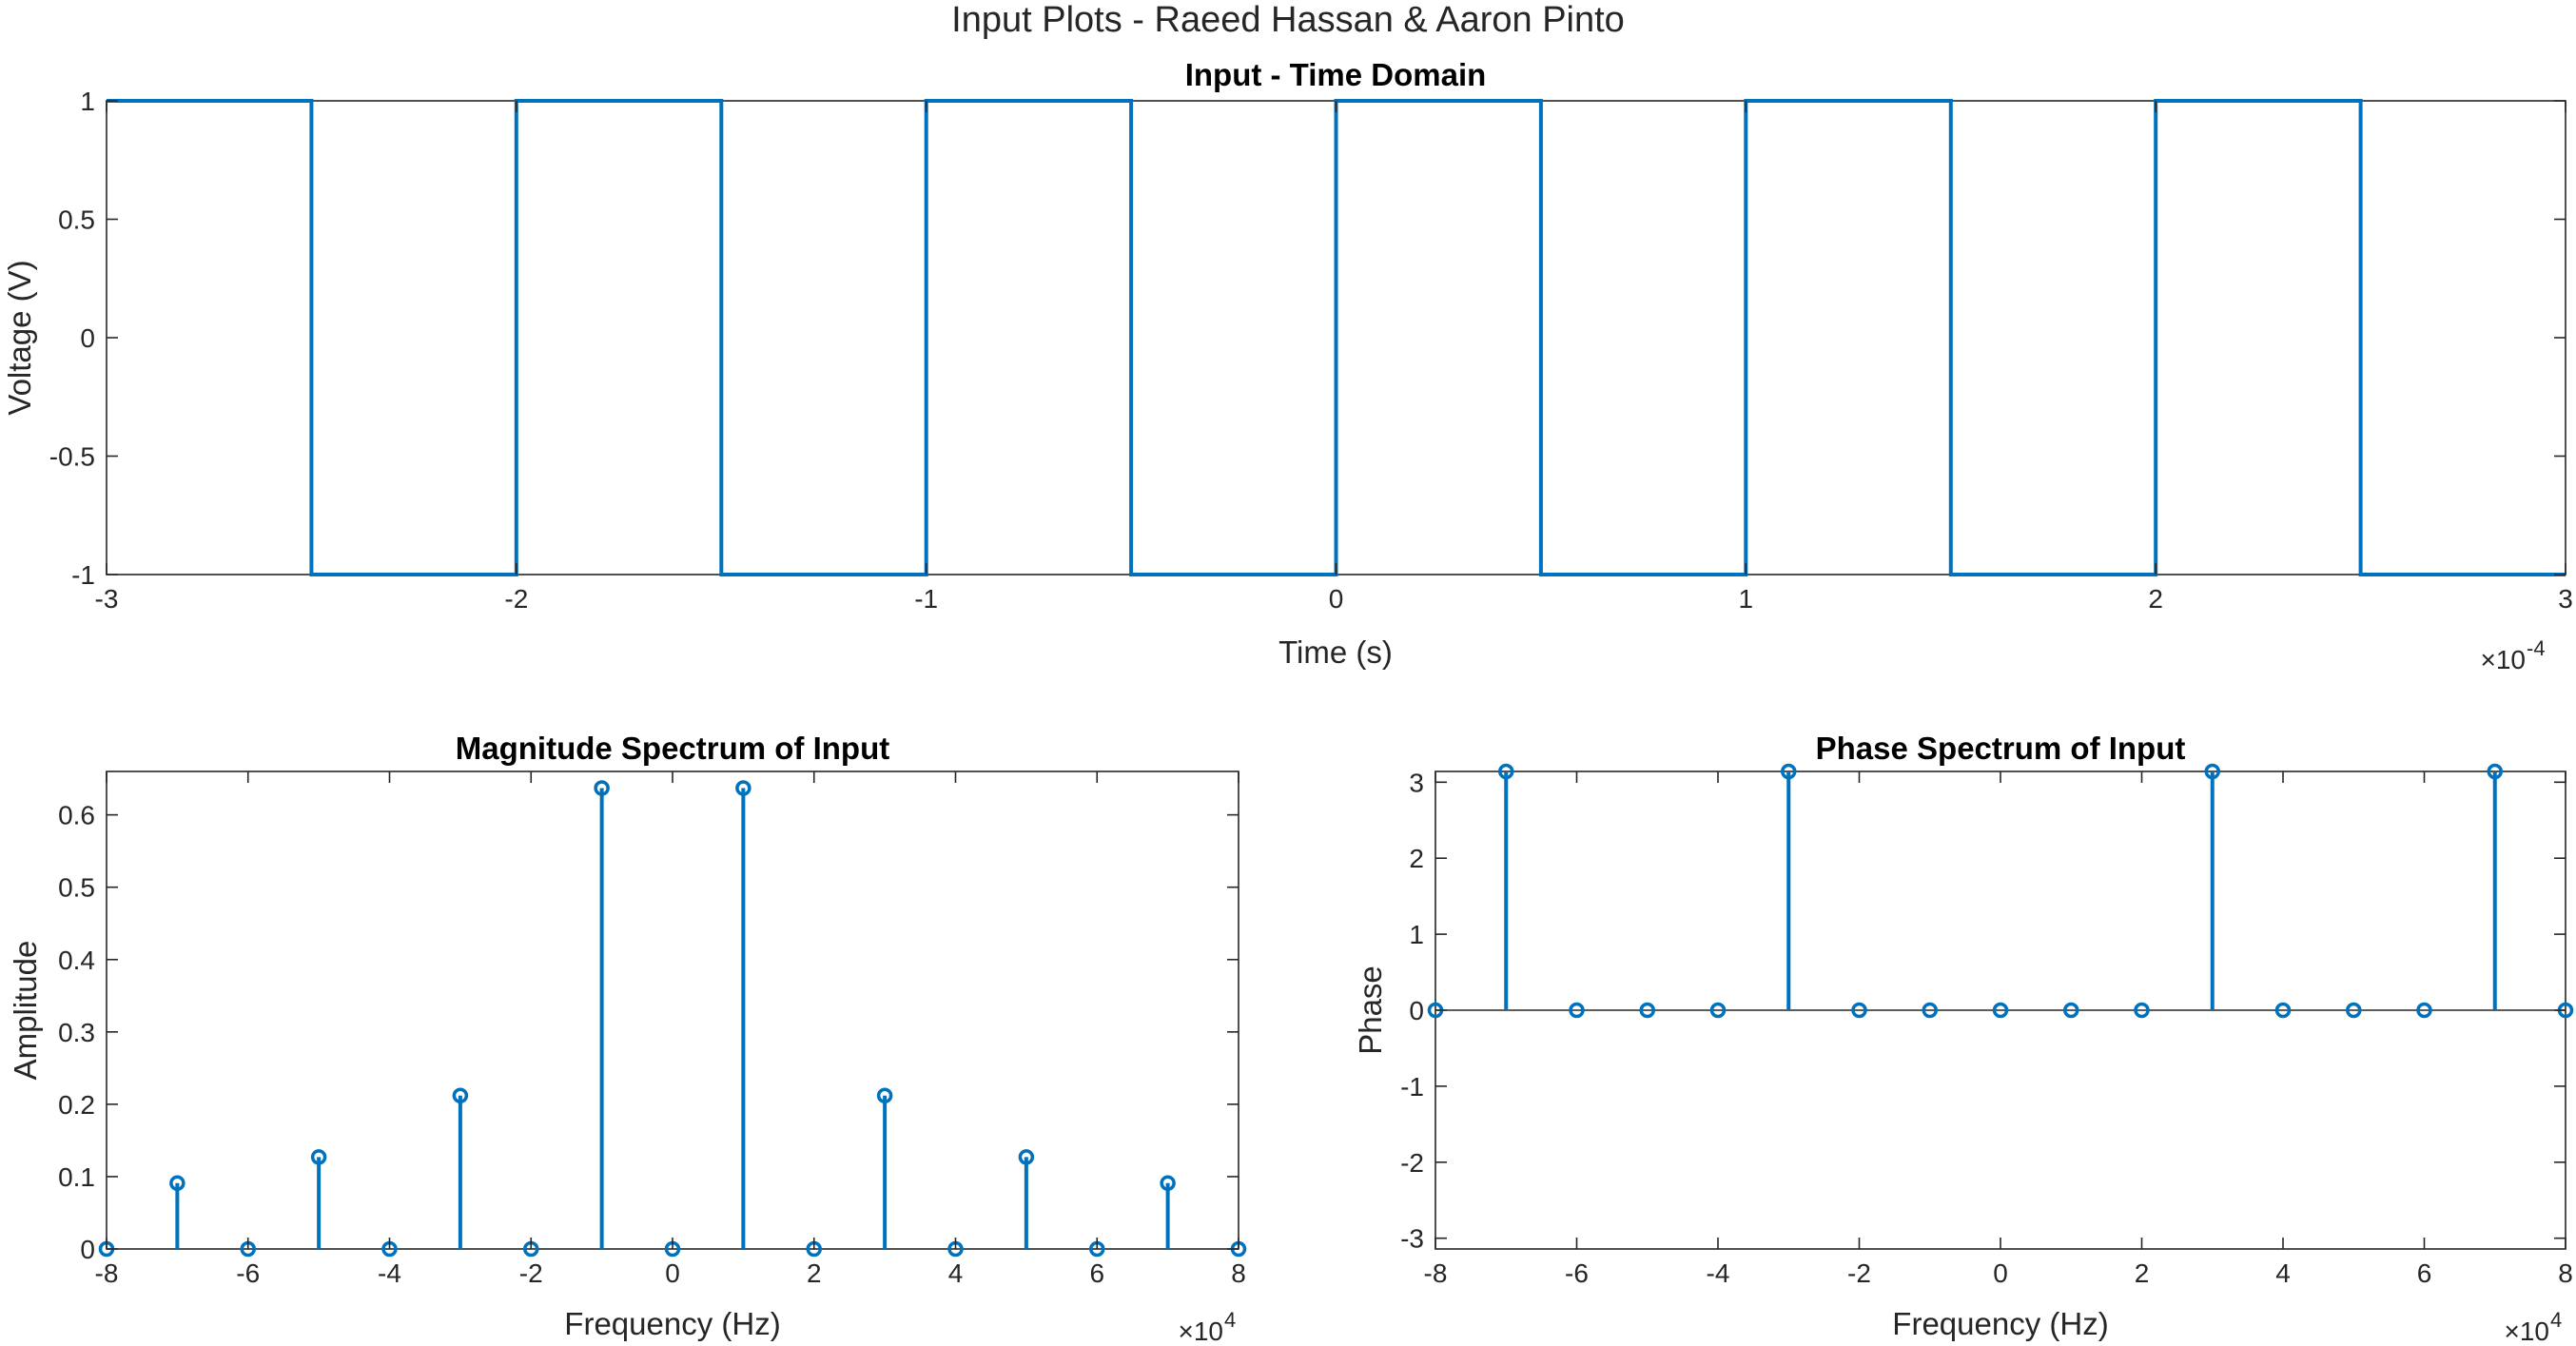 The image size is (2576, 1346). What do you see at coordinates (1412, 1163) in the screenshot?
I see `phase-y-tick-label: -2` at bounding box center [1412, 1163].